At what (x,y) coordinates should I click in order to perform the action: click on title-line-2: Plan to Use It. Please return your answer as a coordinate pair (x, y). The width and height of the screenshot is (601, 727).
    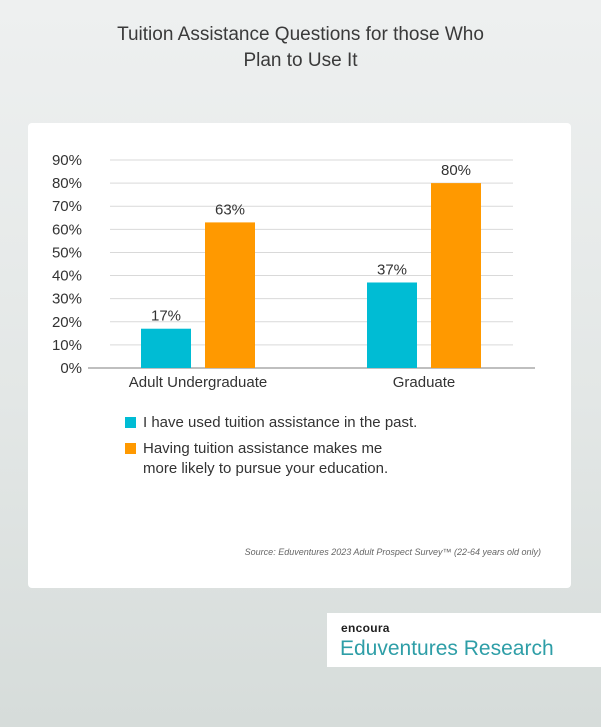
    Looking at the image, I should click on (300, 60).